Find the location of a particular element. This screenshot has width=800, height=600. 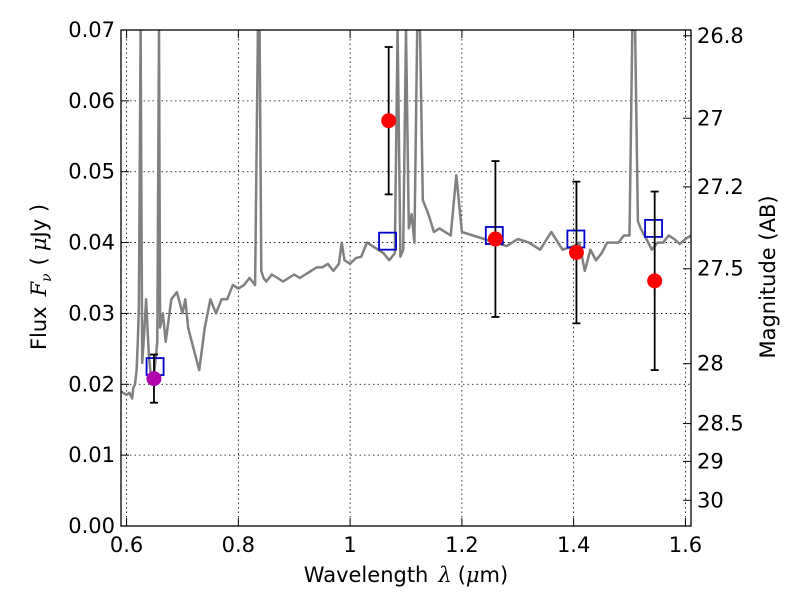

y-tick-label: 0.01 is located at coordinates (91, 455).